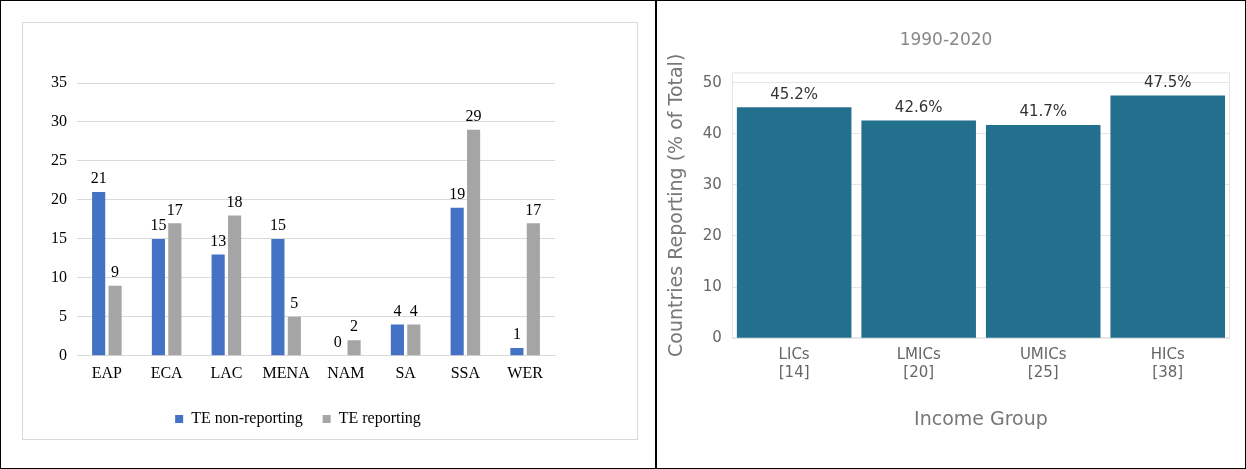 This screenshot has height=469, width=1246. Describe the element at coordinates (981, 417) in the screenshot. I see `x-axis-title: Income Group` at that location.